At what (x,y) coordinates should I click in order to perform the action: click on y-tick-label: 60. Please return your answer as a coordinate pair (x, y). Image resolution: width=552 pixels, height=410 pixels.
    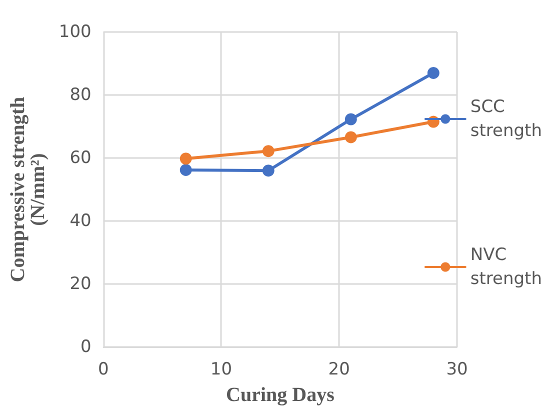
    Looking at the image, I should click on (81, 158).